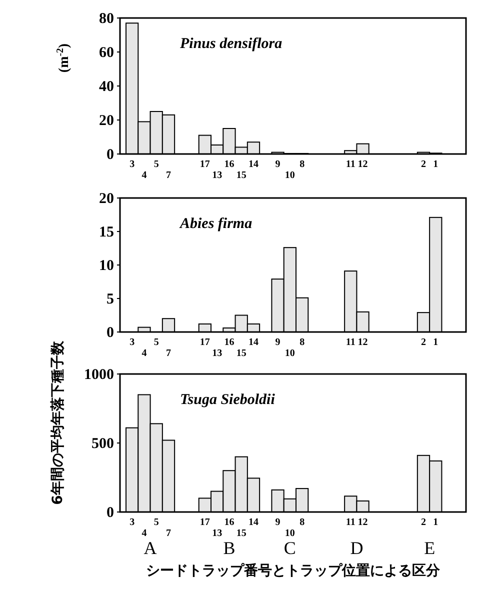 Image resolution: width=482 pixels, height=589 pixels. I want to click on text: Abies firma, so click(216, 224).